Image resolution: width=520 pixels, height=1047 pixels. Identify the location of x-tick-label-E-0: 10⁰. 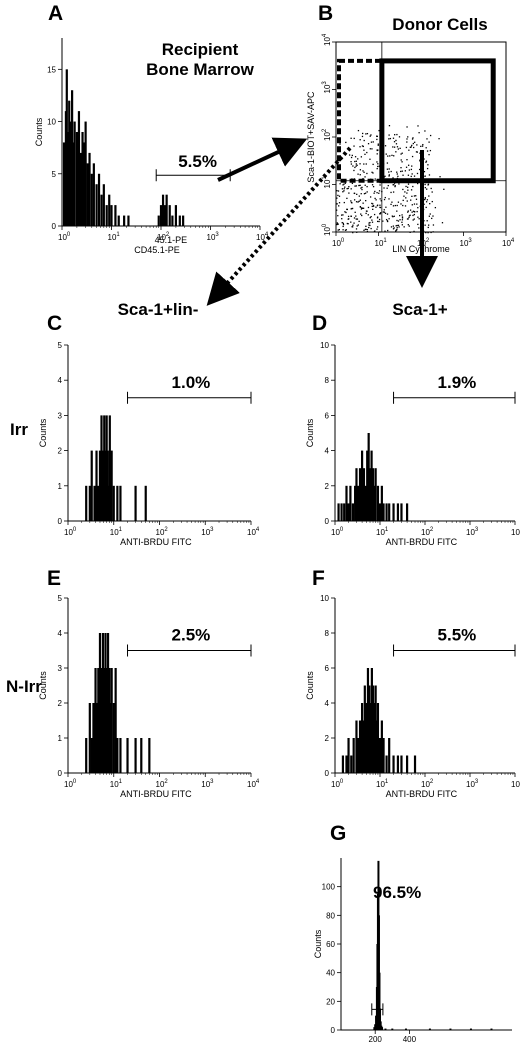
(70, 784).